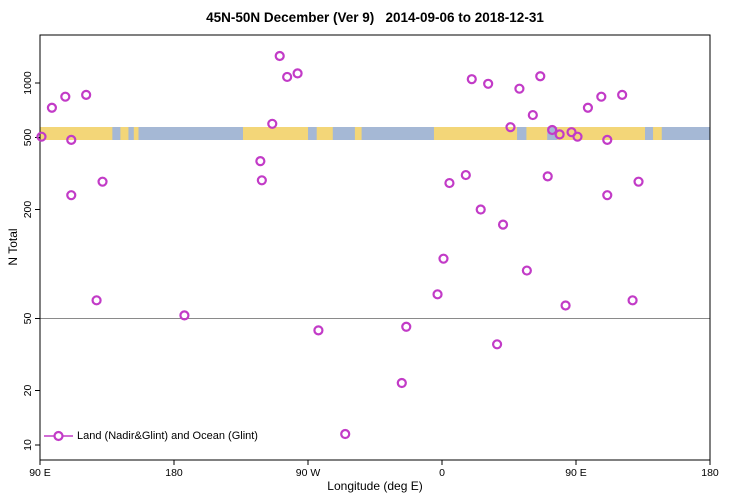  What do you see at coordinates (13, 247) in the screenshot?
I see `y-axis-label: N Total` at bounding box center [13, 247].